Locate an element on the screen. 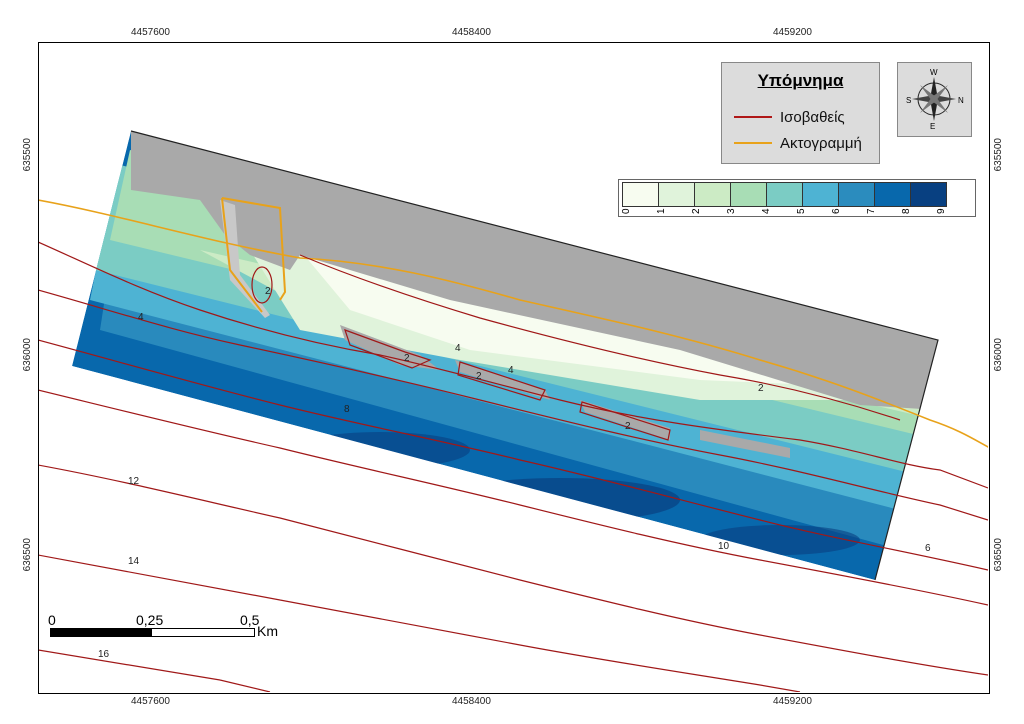  legend-item-coastline: Ακτογραμμή is located at coordinates (798, 143).